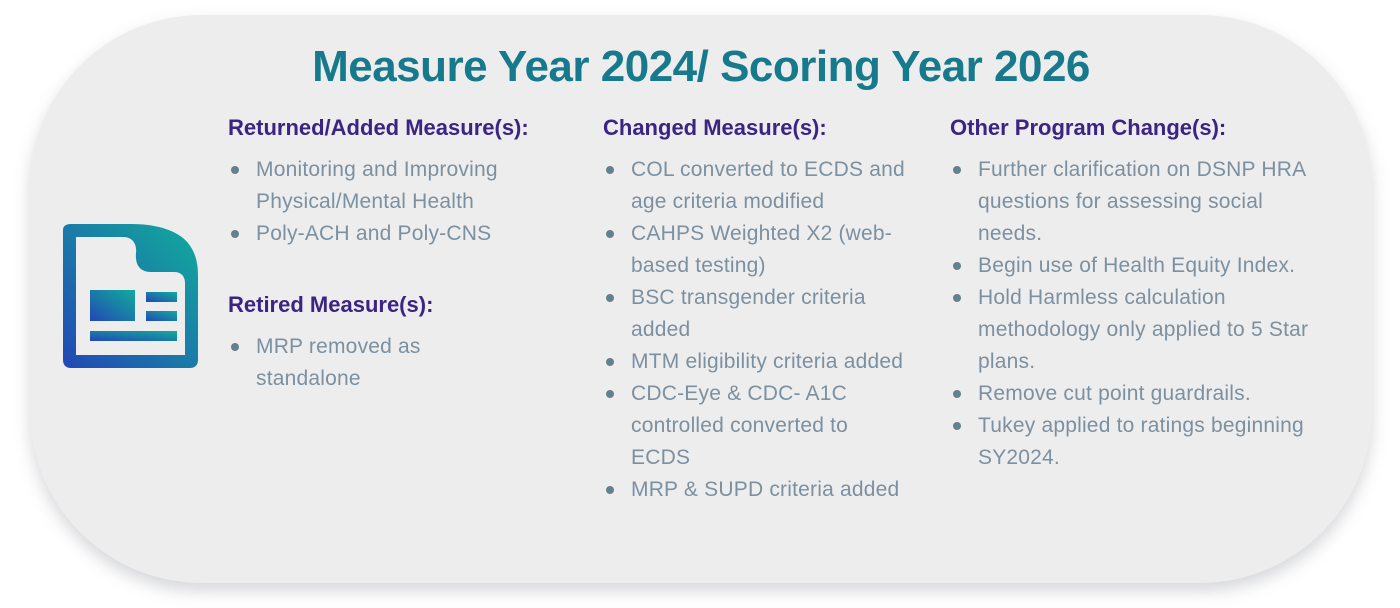 The image size is (1400, 608). What do you see at coordinates (1131, 394) in the screenshot?
I see `list-item: Remove cut point guardrails.` at bounding box center [1131, 394].